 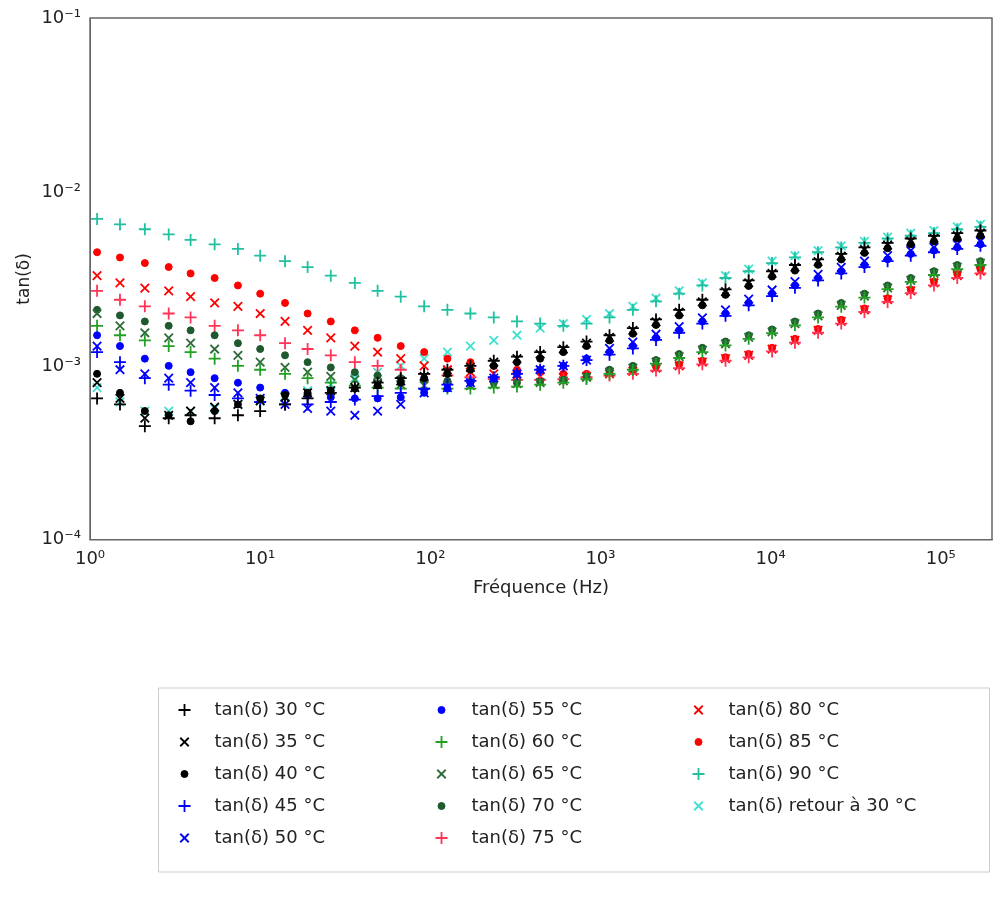 I want to click on legend-label: tan(δ) 35 °C, so click(x=269, y=740).